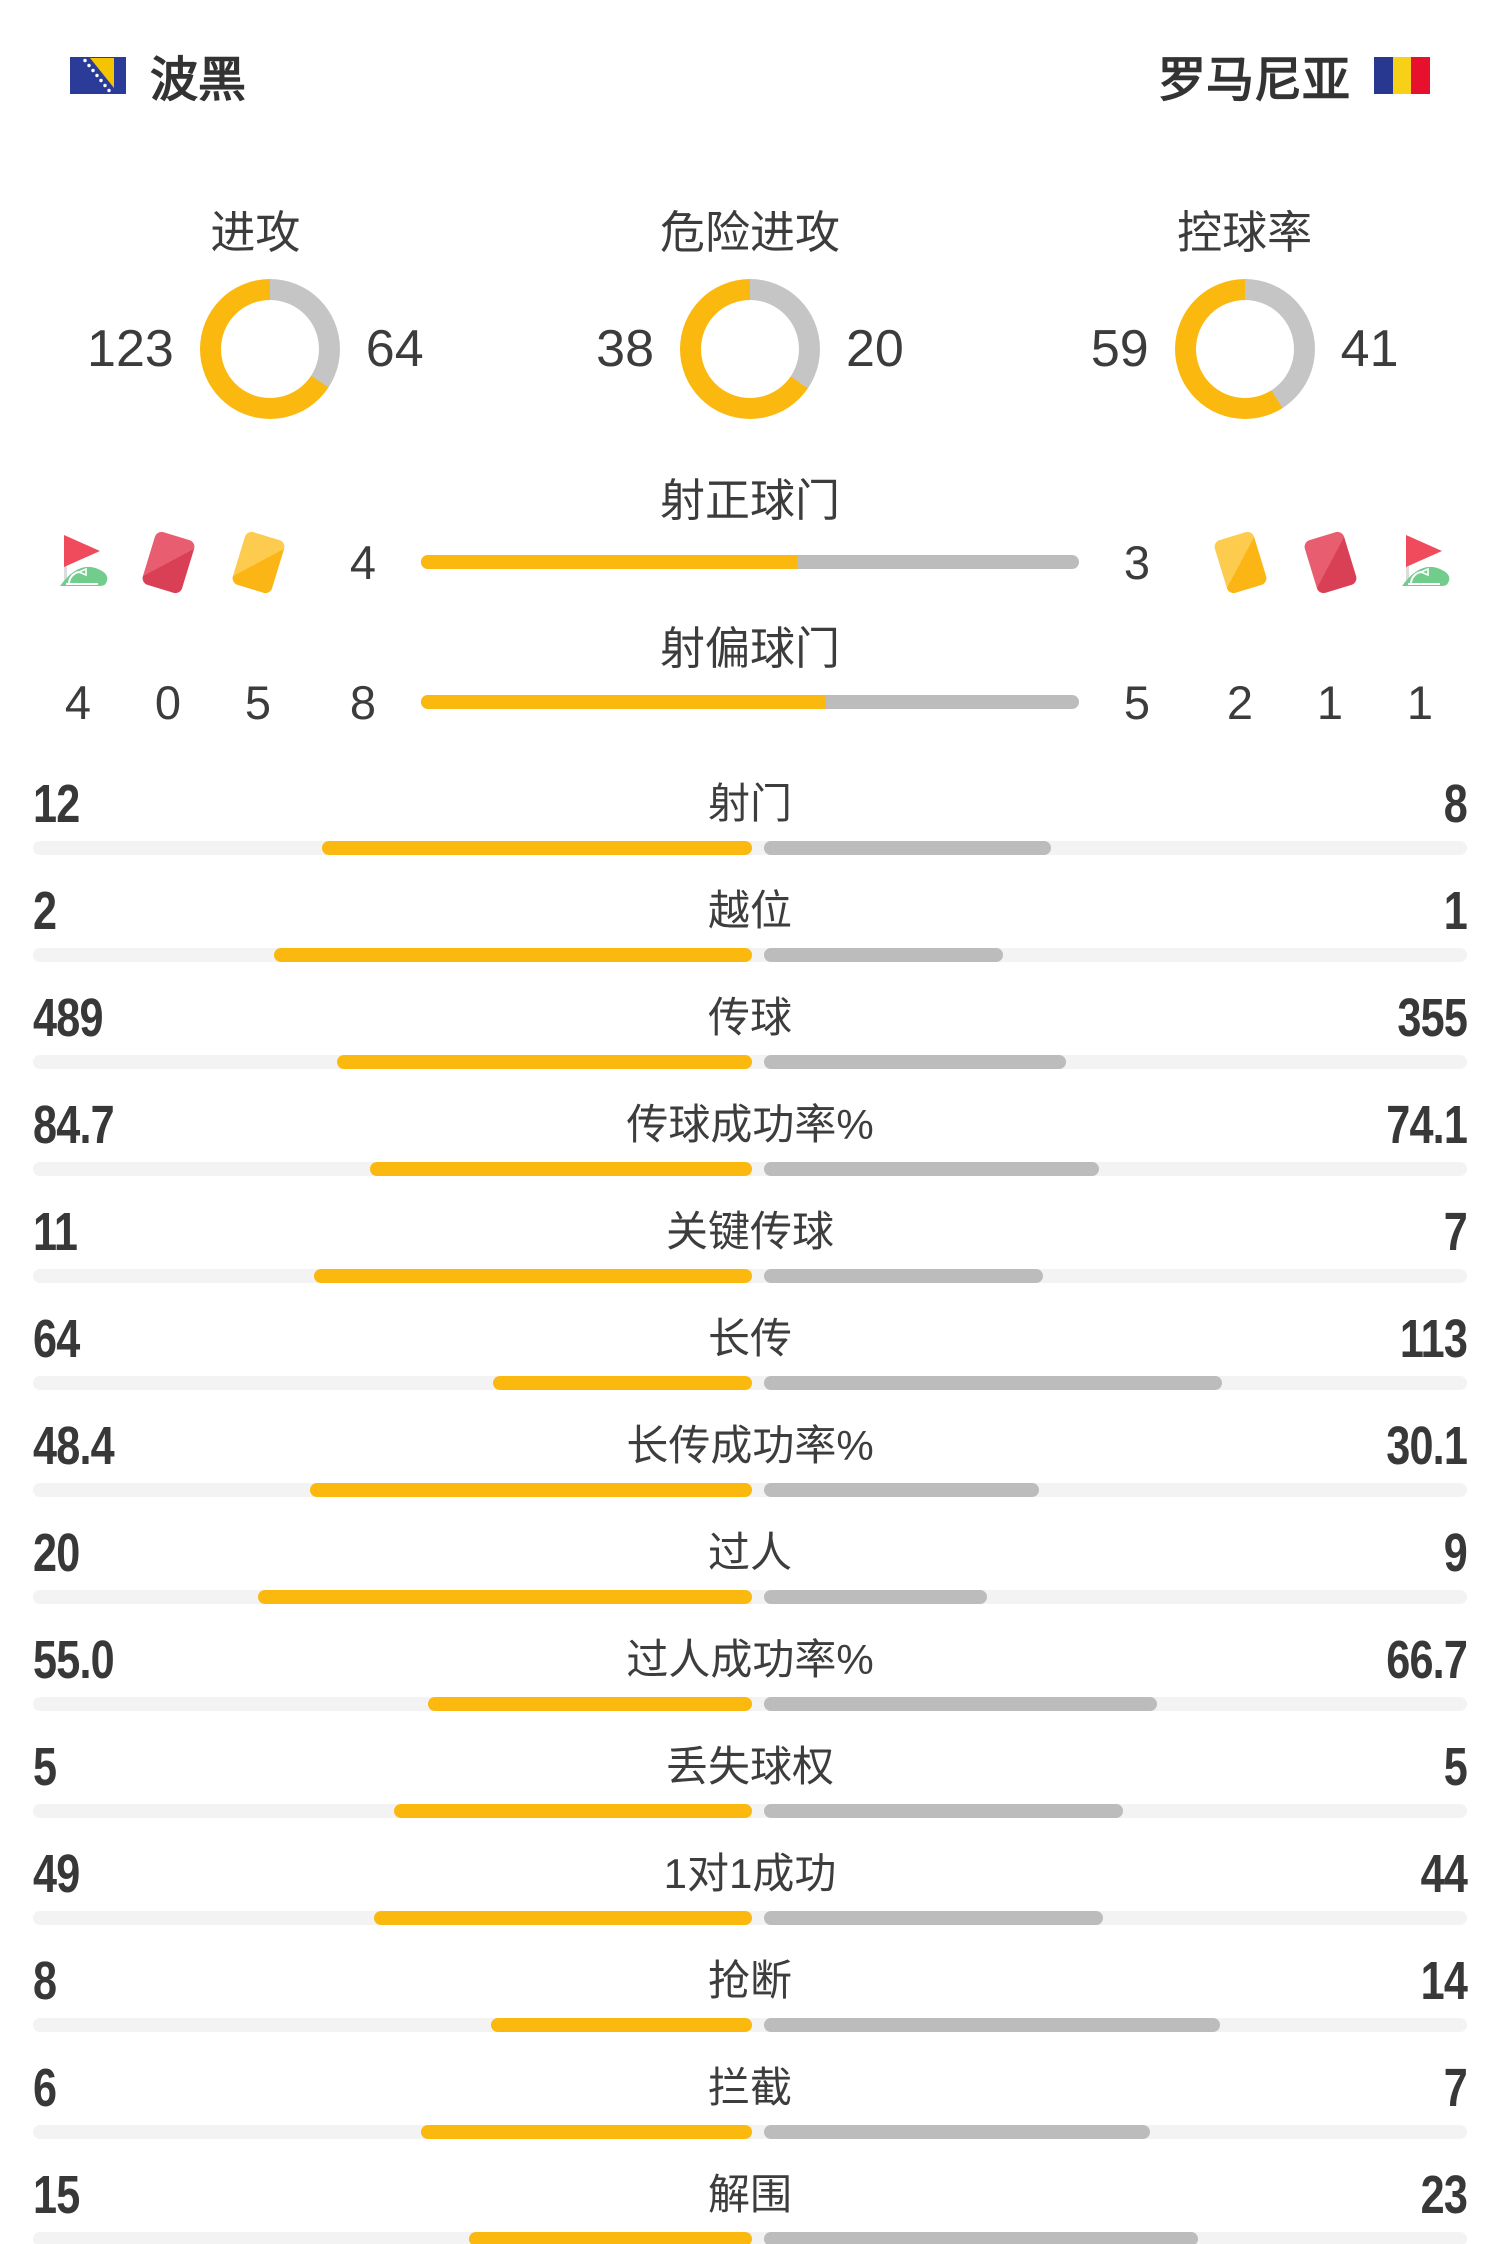 This screenshot has width=1500, height=2244. Describe the element at coordinates (68, 1018) in the screenshot. I see `stat-home-value: 489` at that location.